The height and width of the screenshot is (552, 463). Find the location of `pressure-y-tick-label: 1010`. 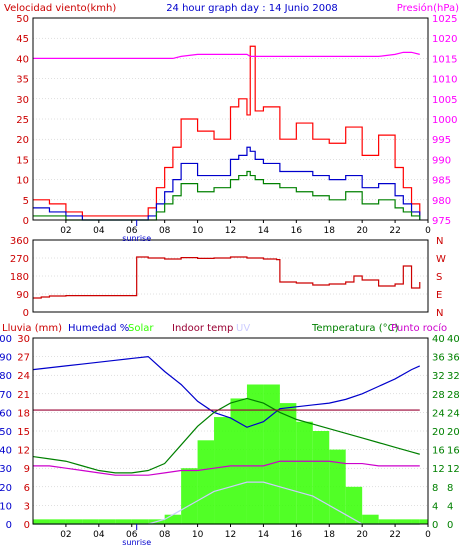

pressure-y-tick-label: 1010 is located at coordinates (444, 80).